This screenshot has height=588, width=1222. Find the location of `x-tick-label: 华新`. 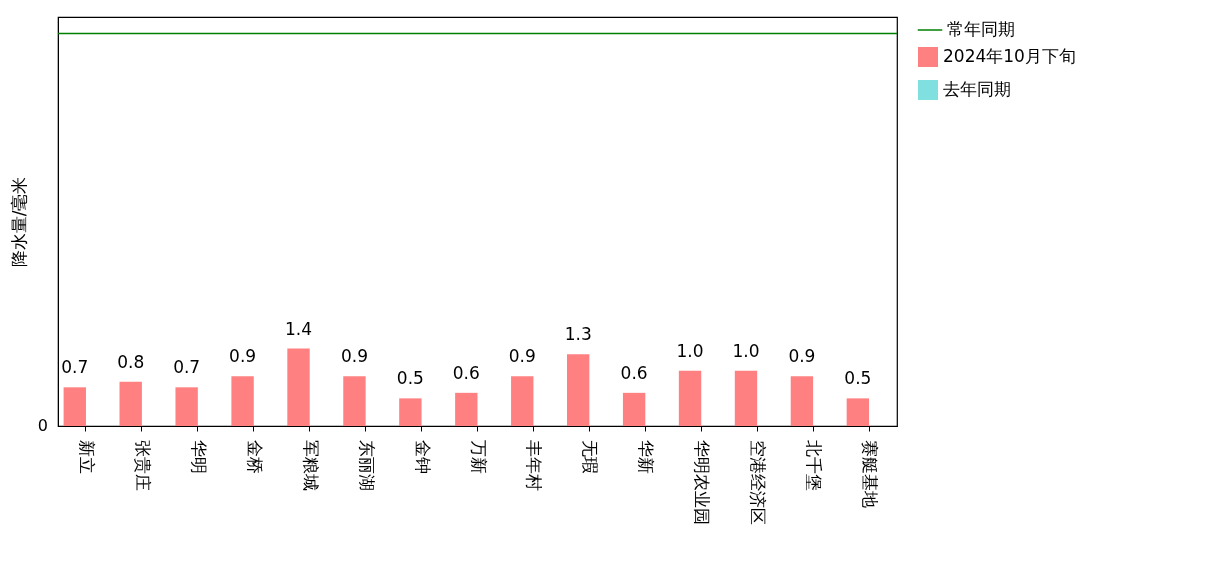

x-tick-label: 华新 is located at coordinates (646, 456).